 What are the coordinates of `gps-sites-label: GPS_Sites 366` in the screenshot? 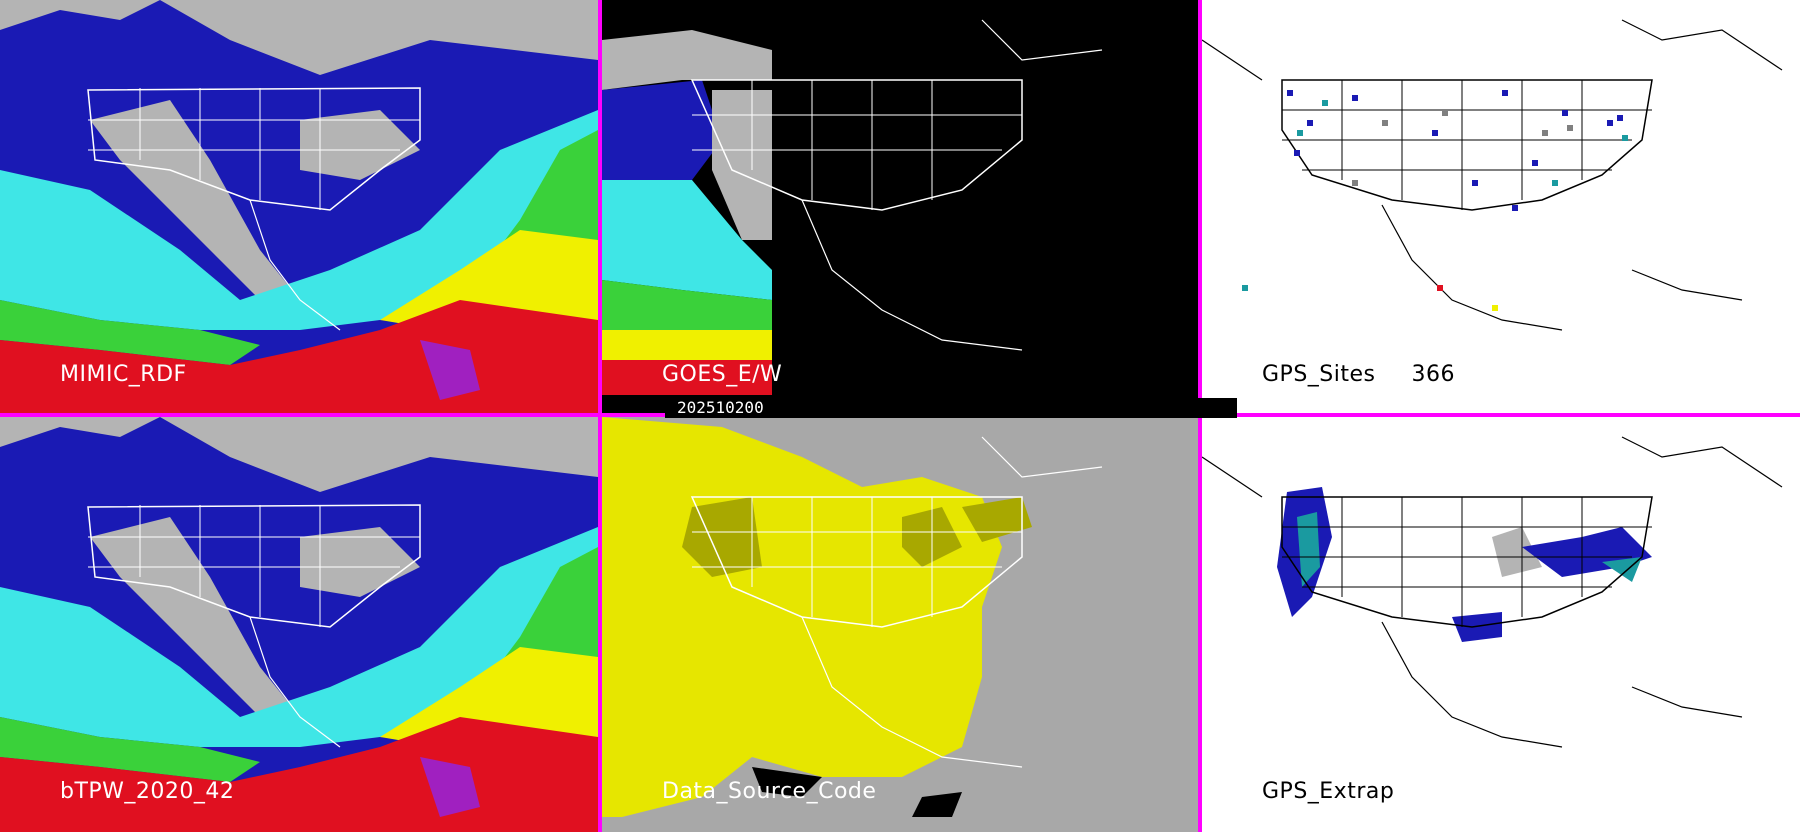 It's located at (1358, 374).